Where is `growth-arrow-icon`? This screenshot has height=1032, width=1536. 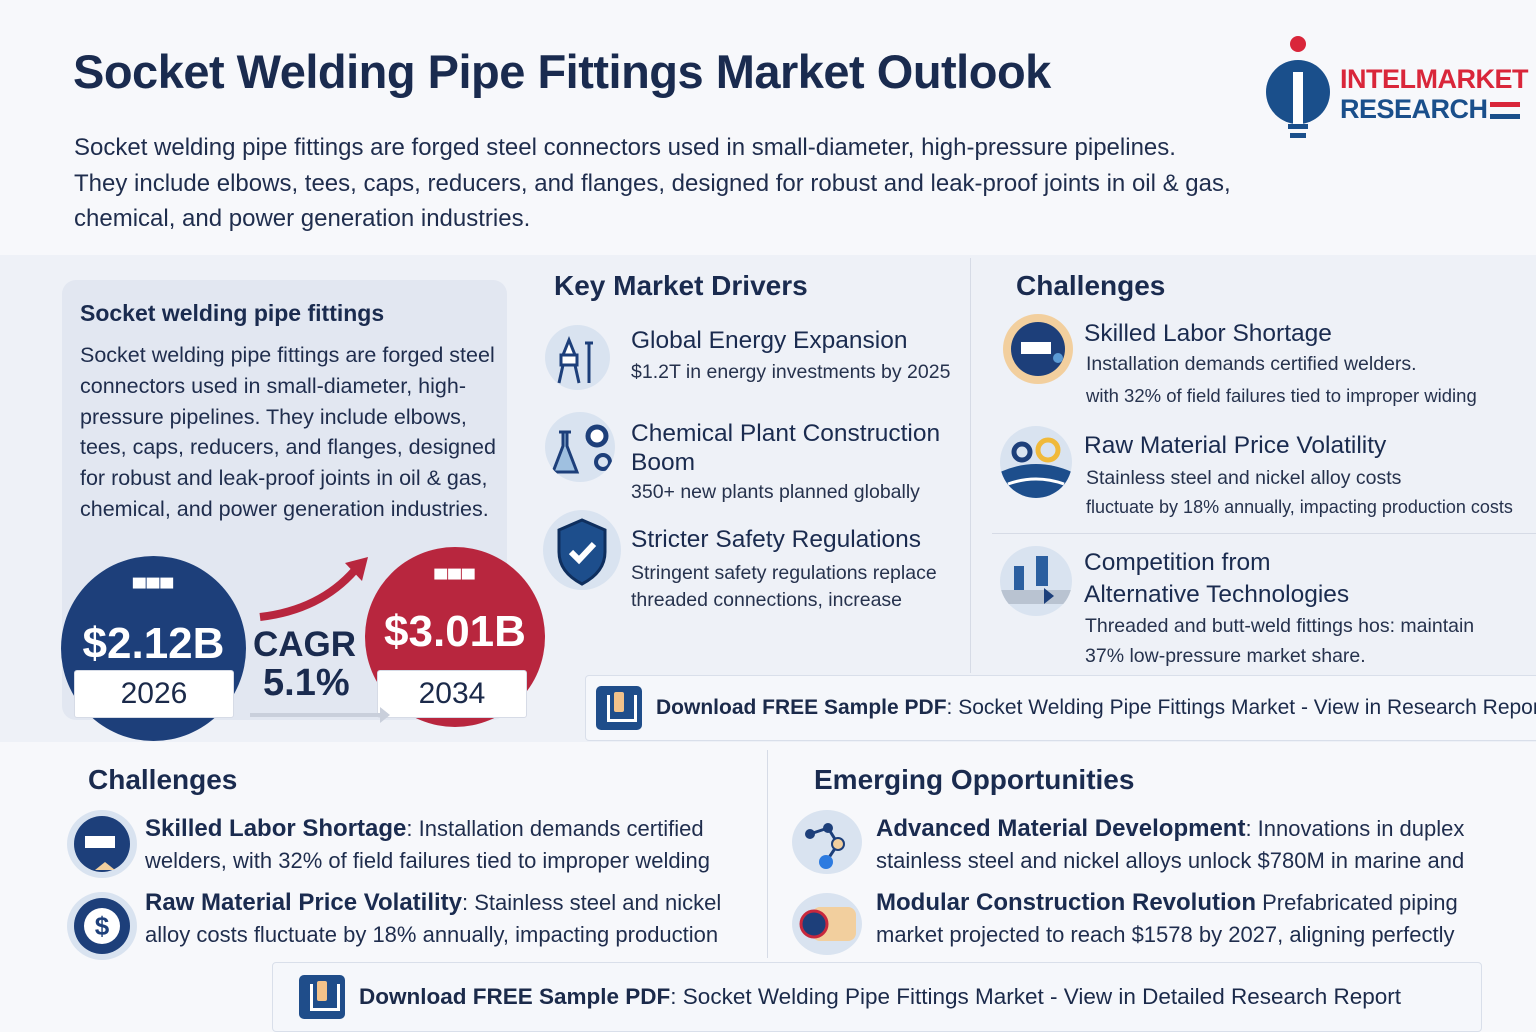
growth-arrow-icon is located at coordinates (320, 640).